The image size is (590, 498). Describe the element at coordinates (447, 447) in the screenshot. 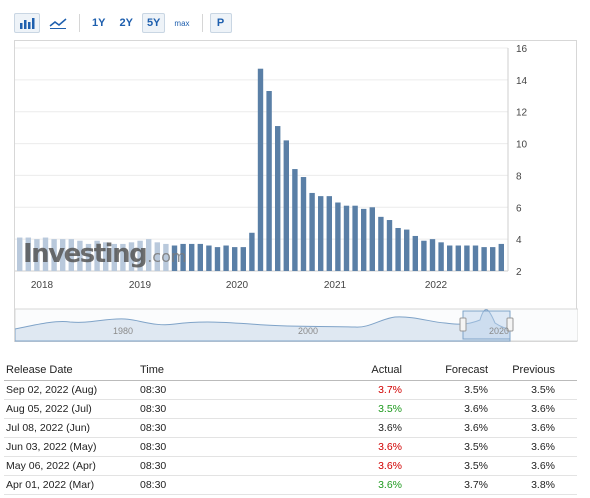

I see `cell-forecast: 3.5%` at that location.